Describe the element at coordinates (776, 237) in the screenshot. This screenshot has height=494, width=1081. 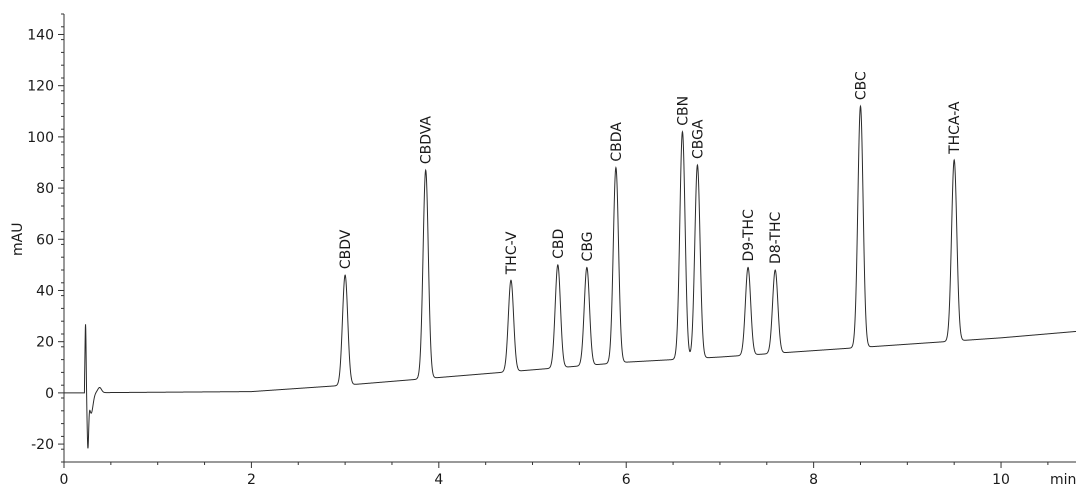
I see `peak-label: D8-THC` at that location.